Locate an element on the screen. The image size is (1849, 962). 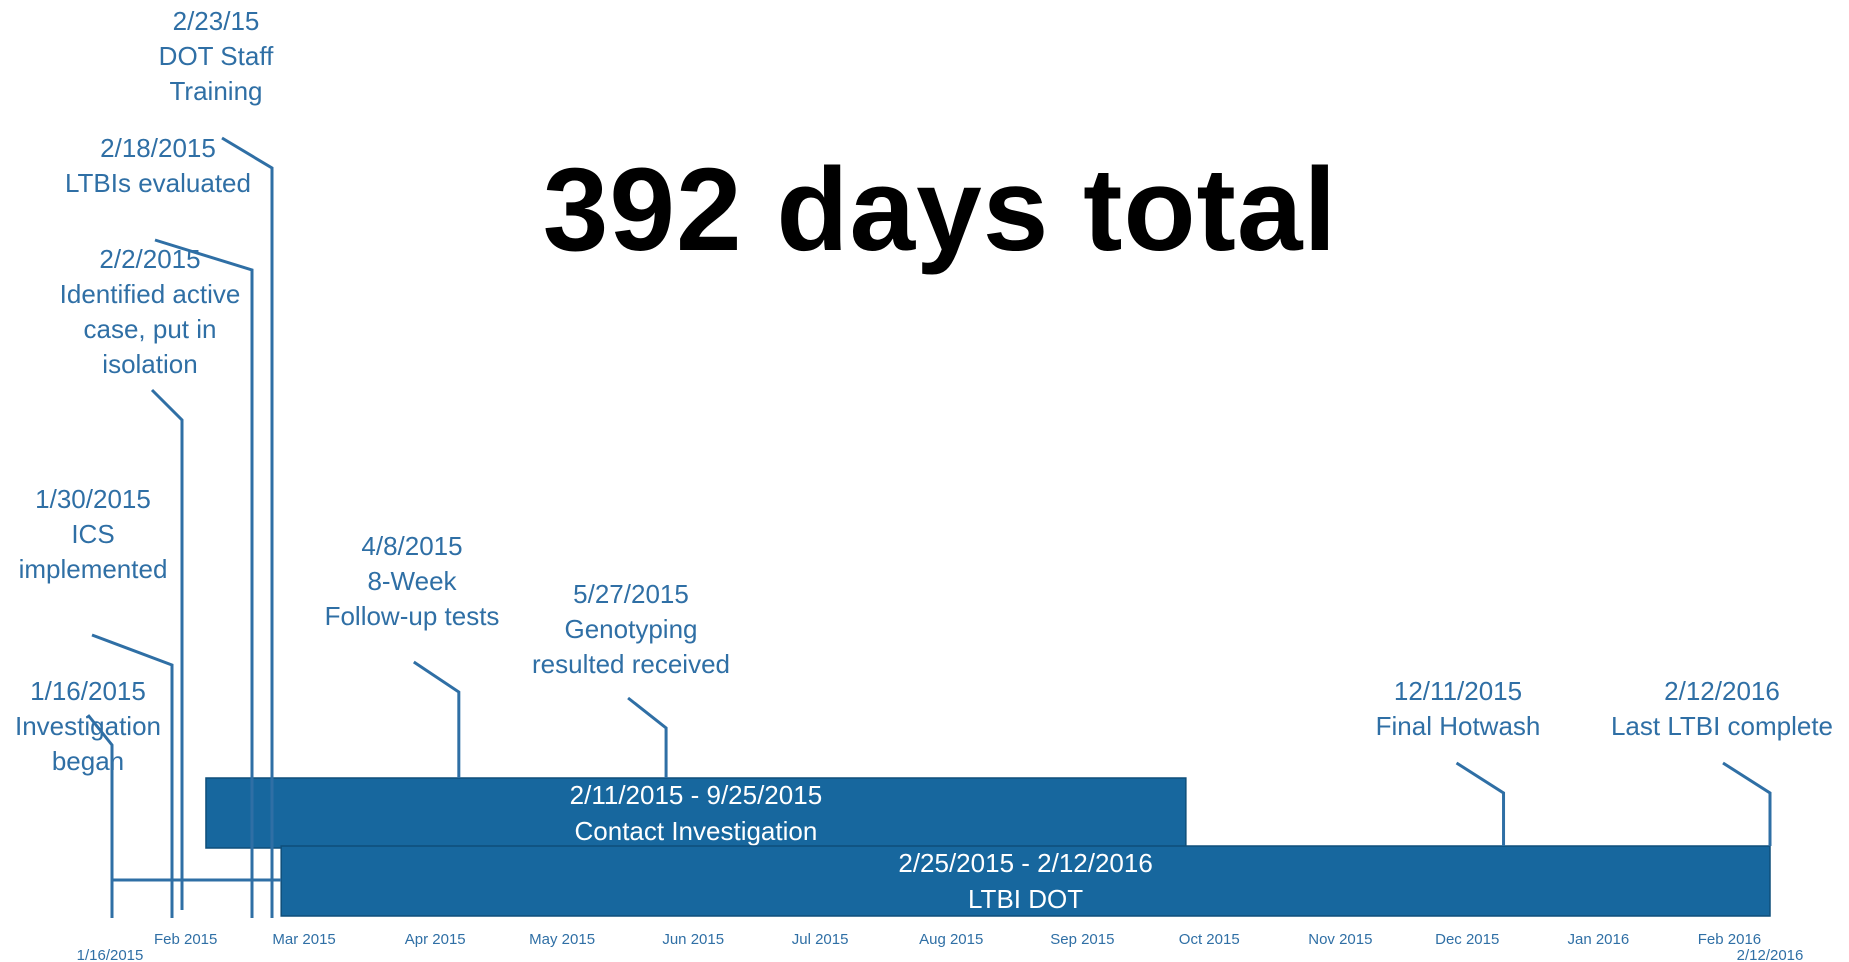
ltbis-evaluated-text: LTBIs evaluated is located at coordinates (158, 183).